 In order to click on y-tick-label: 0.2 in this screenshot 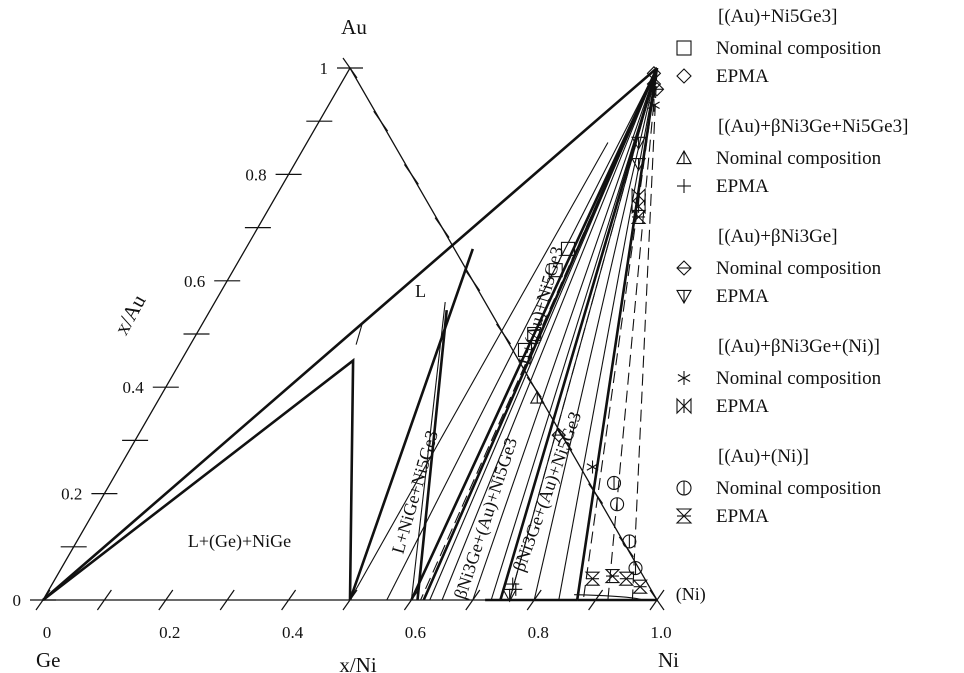, I will do `click(71, 494)`.